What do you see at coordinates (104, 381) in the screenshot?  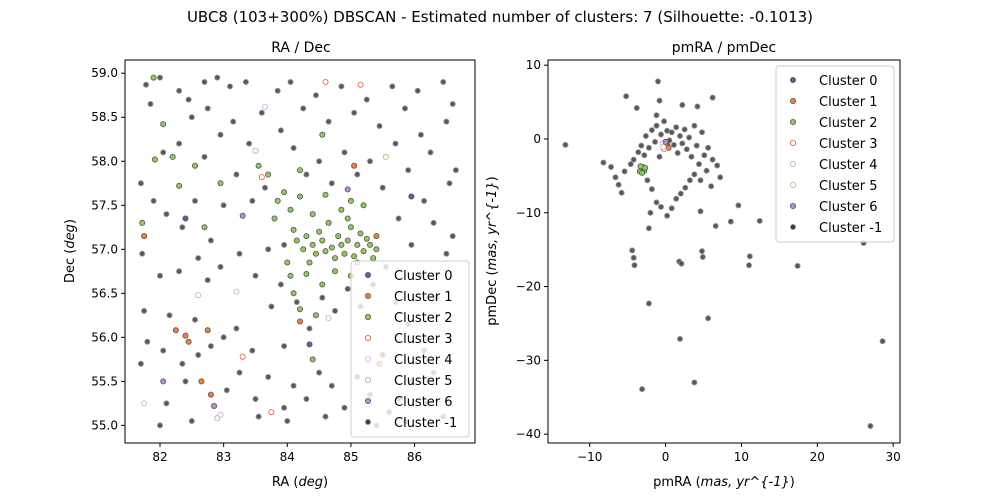 I see `radec-y-tick-label: 55.5` at bounding box center [104, 381].